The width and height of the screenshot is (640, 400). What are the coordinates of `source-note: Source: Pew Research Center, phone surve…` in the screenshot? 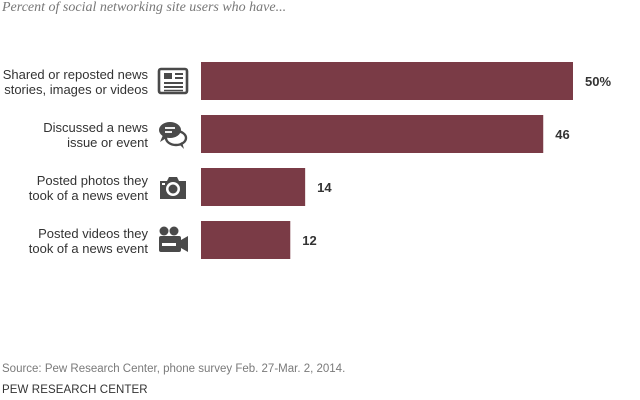 It's located at (174, 369).